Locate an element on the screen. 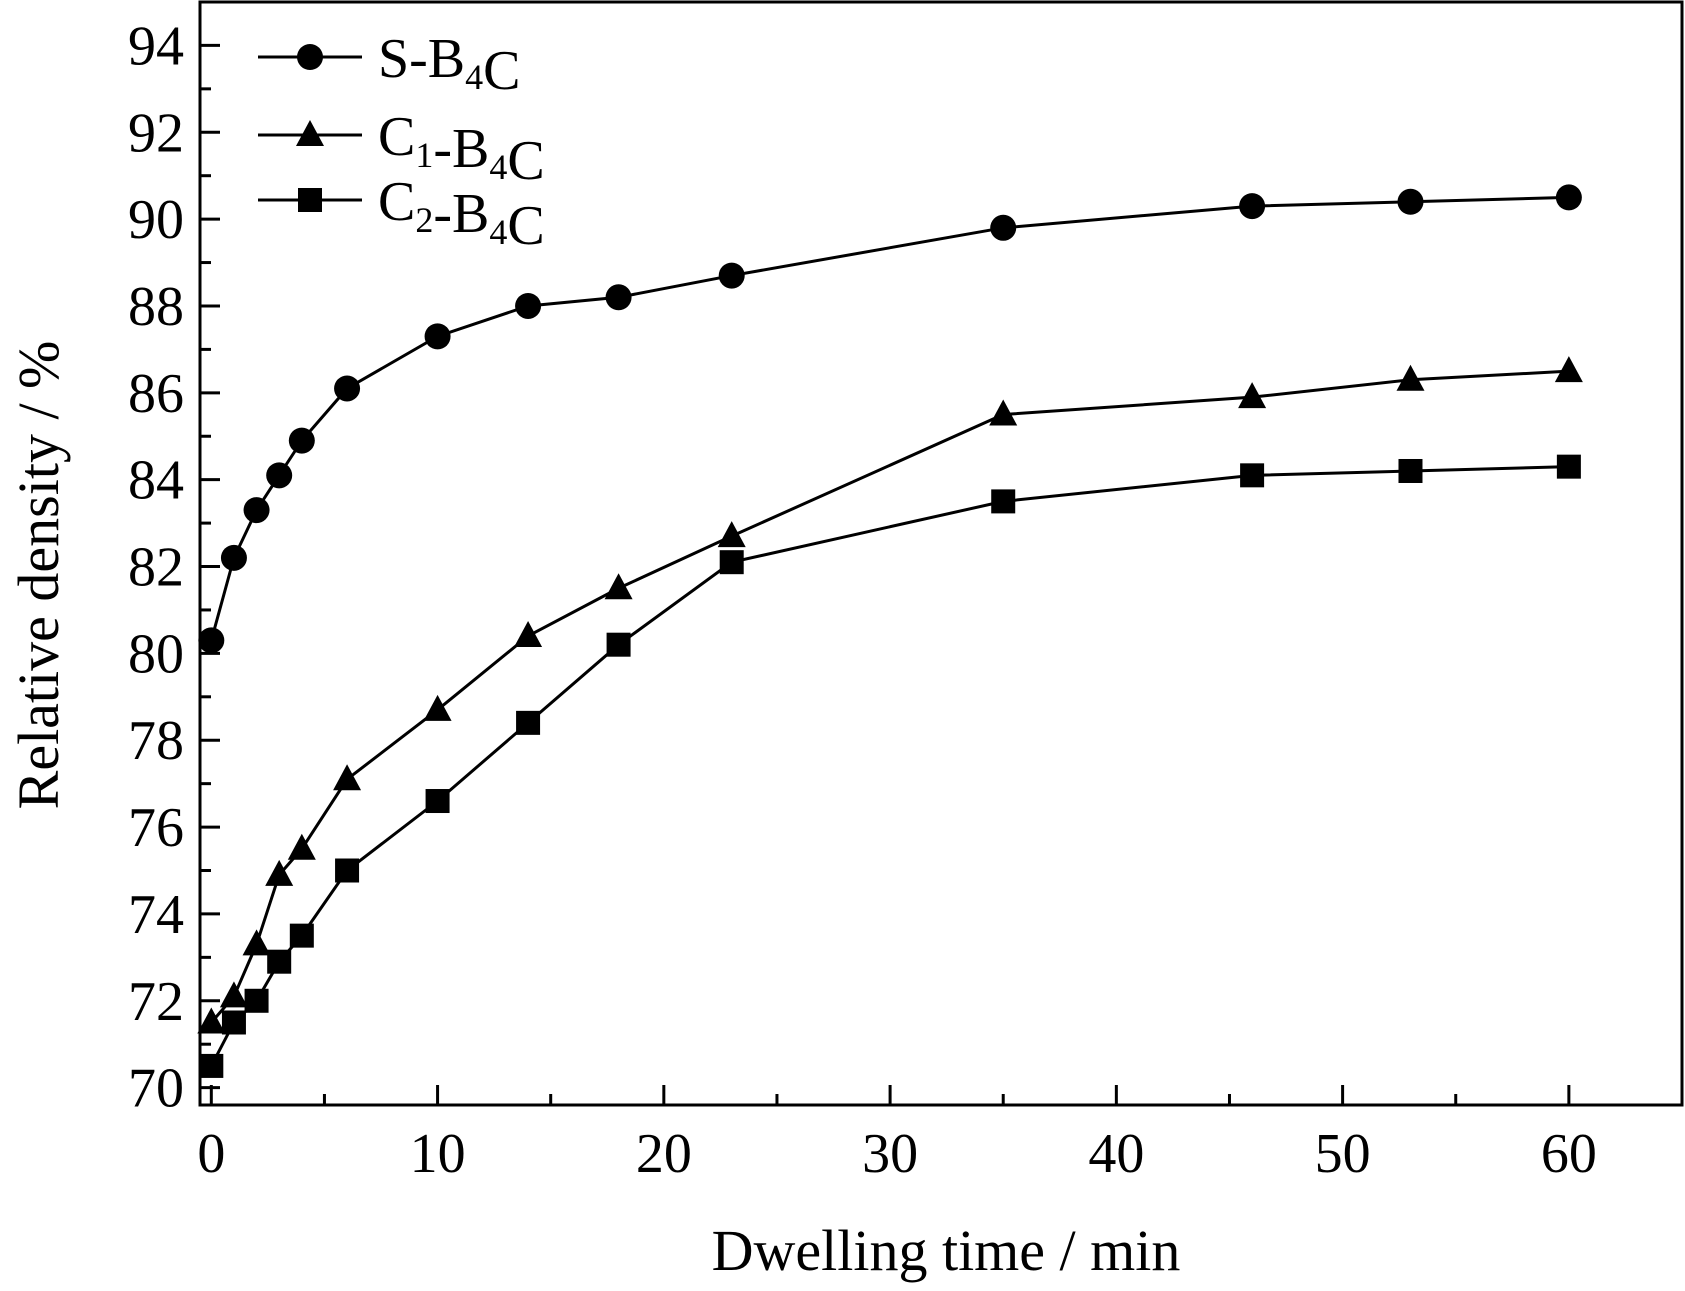 This screenshot has width=1685, height=1291. y-tick-label: 90 is located at coordinates (156, 220).